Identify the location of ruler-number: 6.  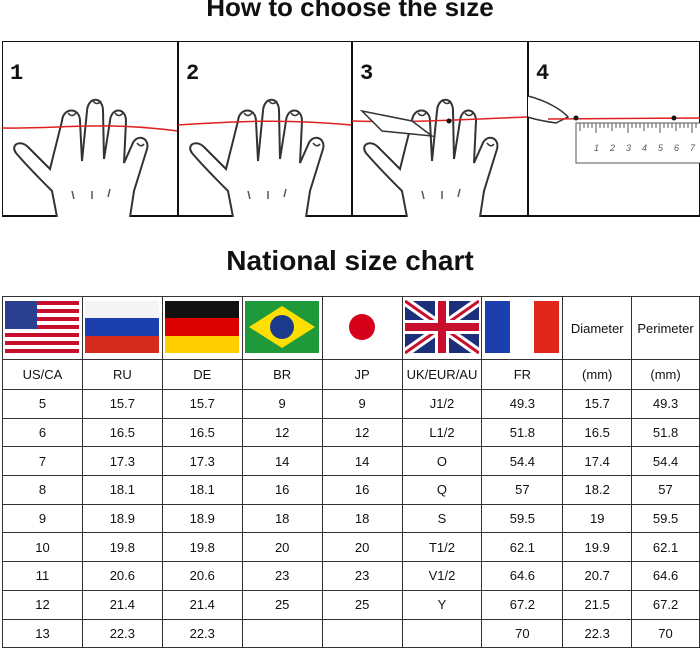
(676, 148).